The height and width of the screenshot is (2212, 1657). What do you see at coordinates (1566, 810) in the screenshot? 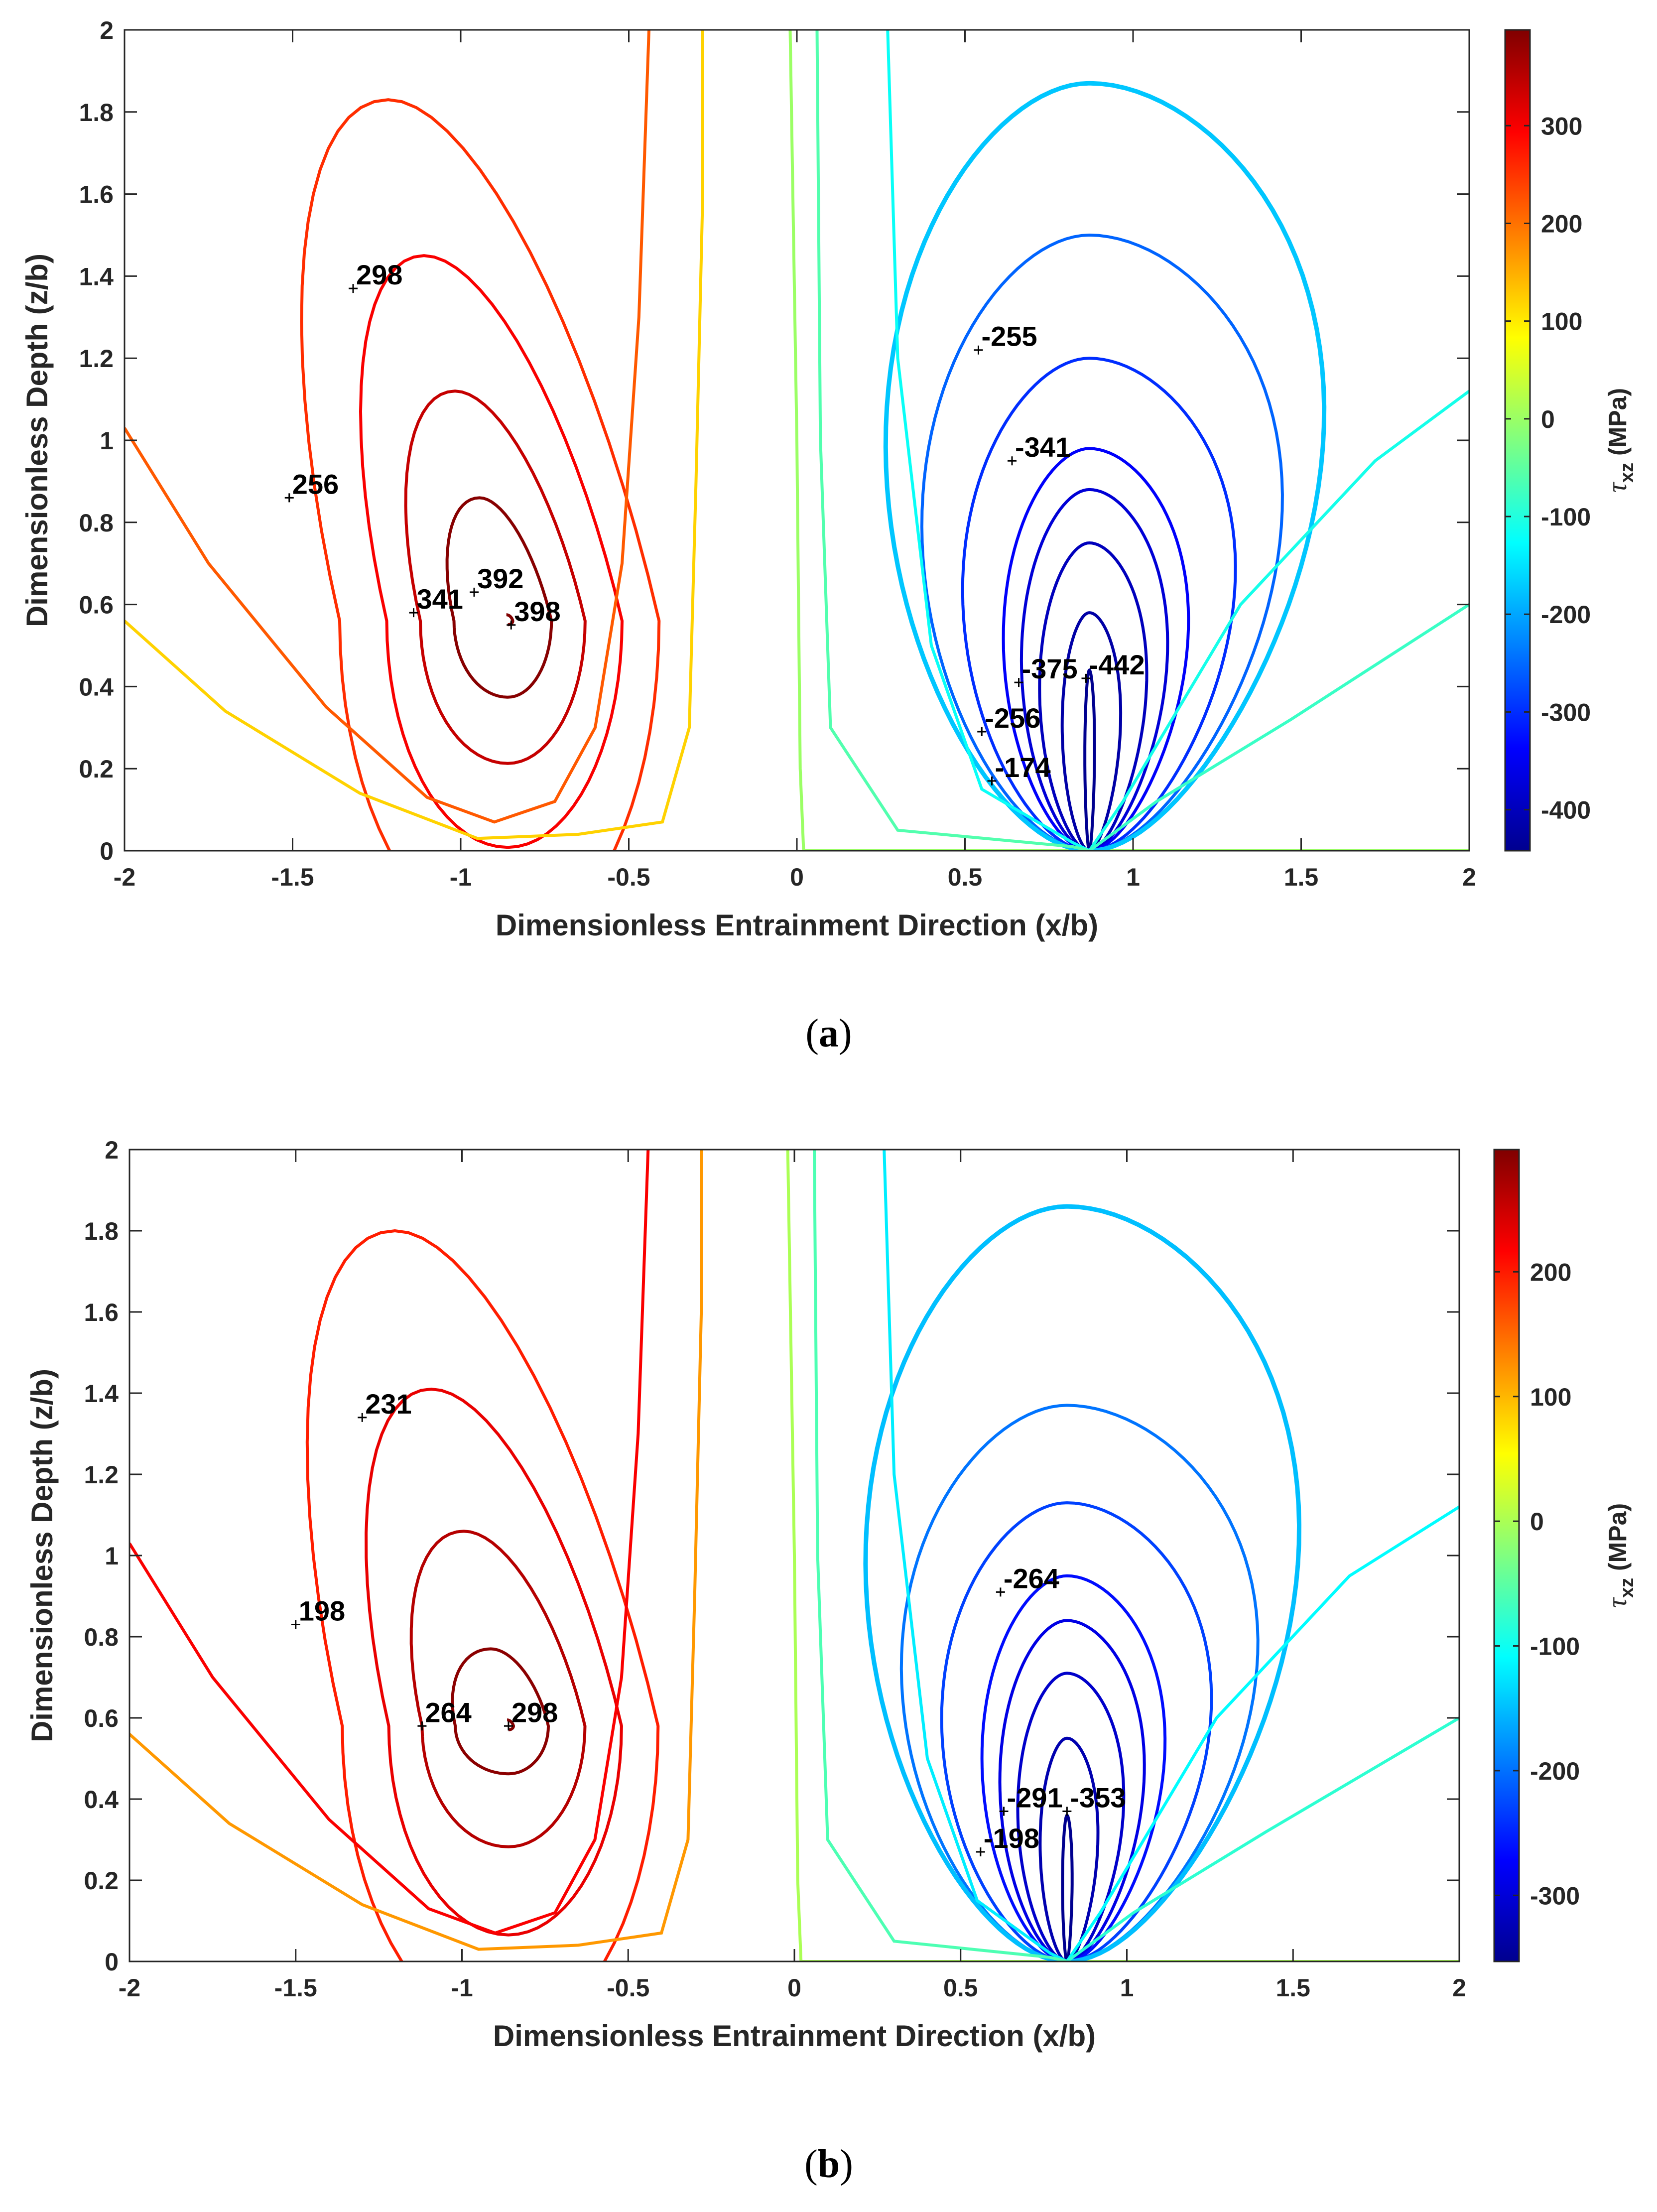
I see `colorbar-tick-label: -400` at bounding box center [1566, 810].